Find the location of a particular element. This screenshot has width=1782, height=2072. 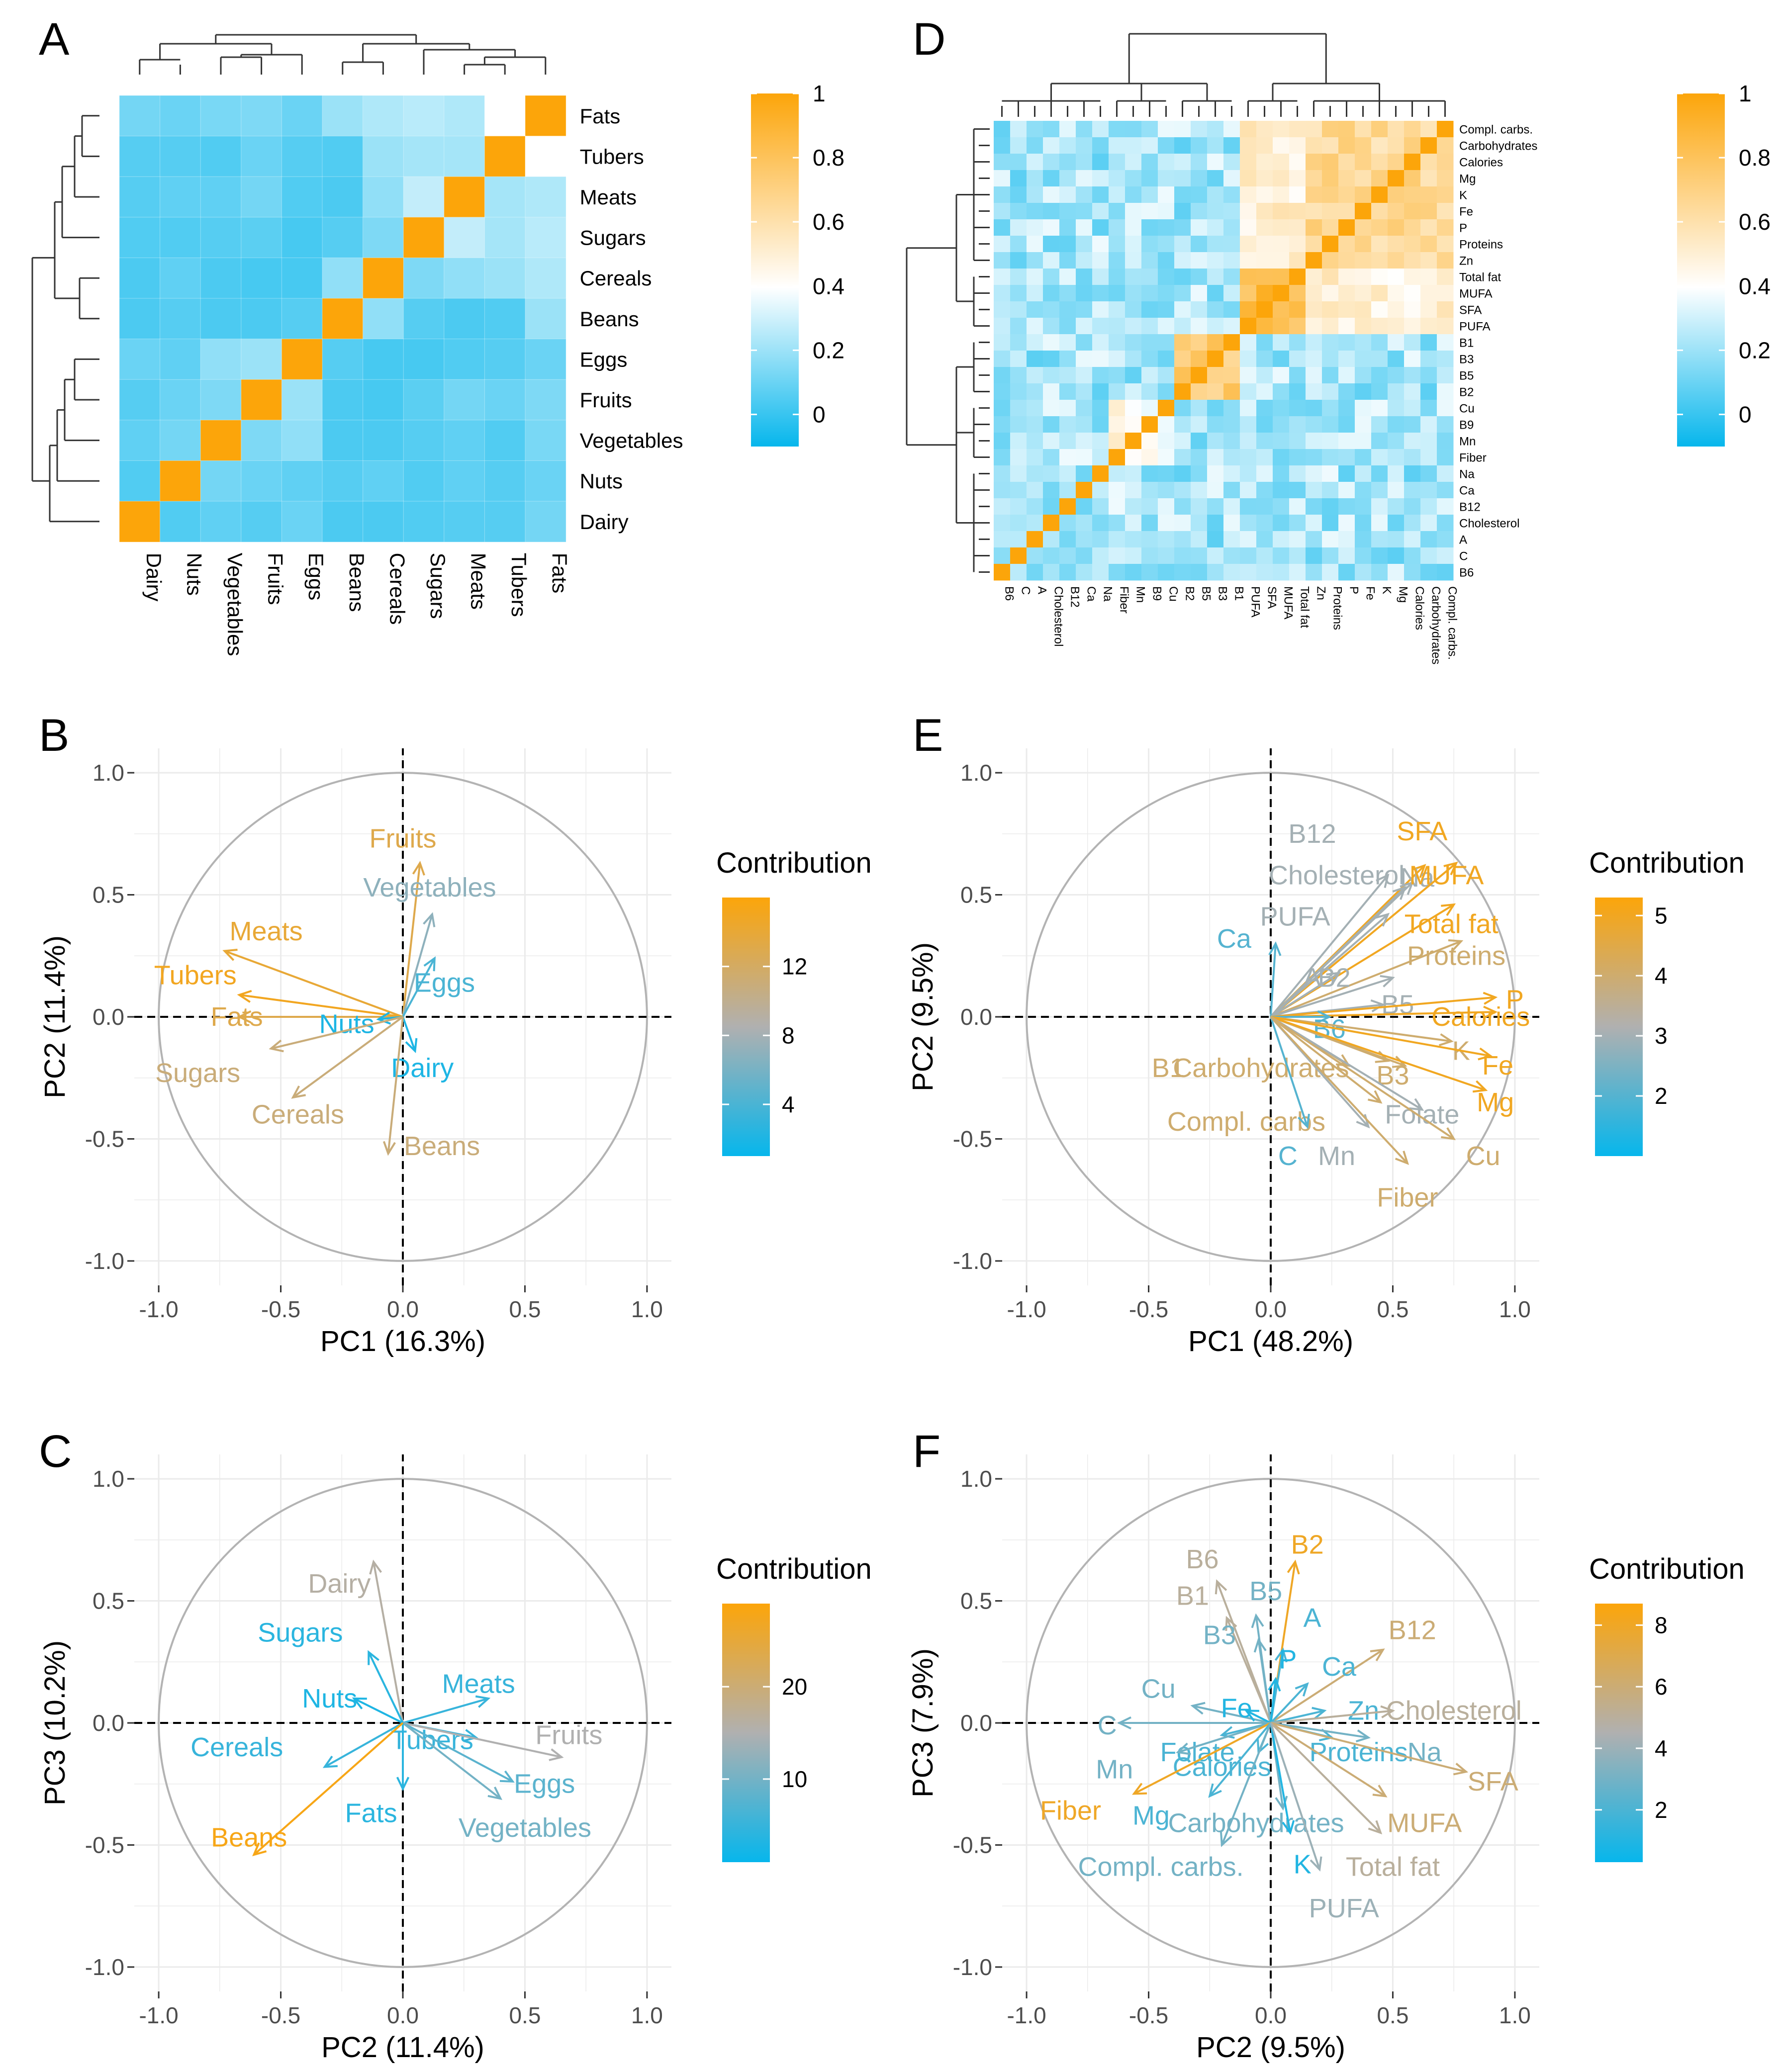

variable-label: PUFA is located at coordinates (1295, 917).